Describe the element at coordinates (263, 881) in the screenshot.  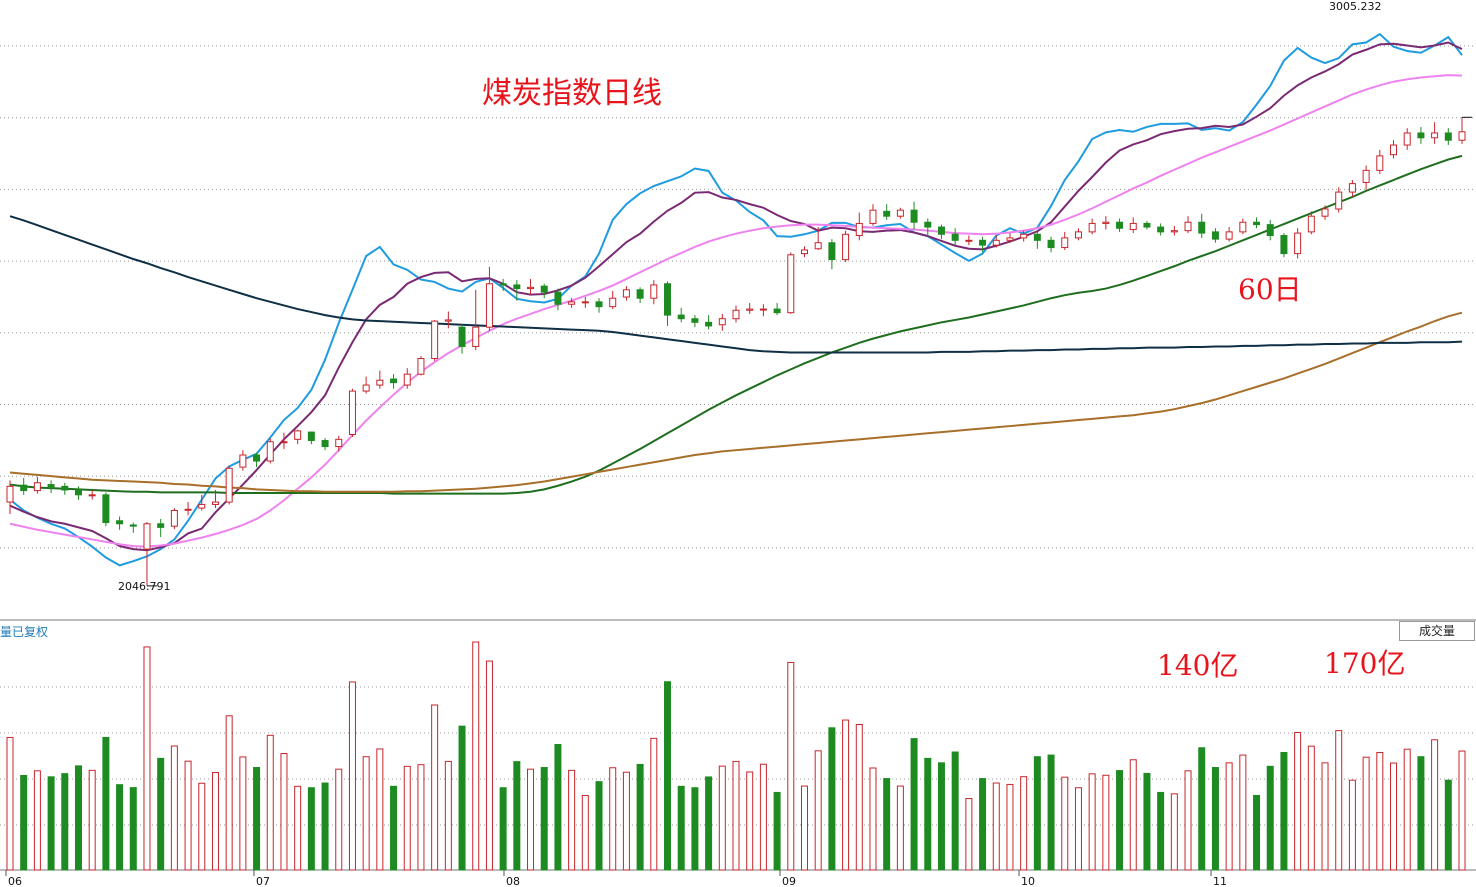
I see `x-tick-label: 07` at that location.